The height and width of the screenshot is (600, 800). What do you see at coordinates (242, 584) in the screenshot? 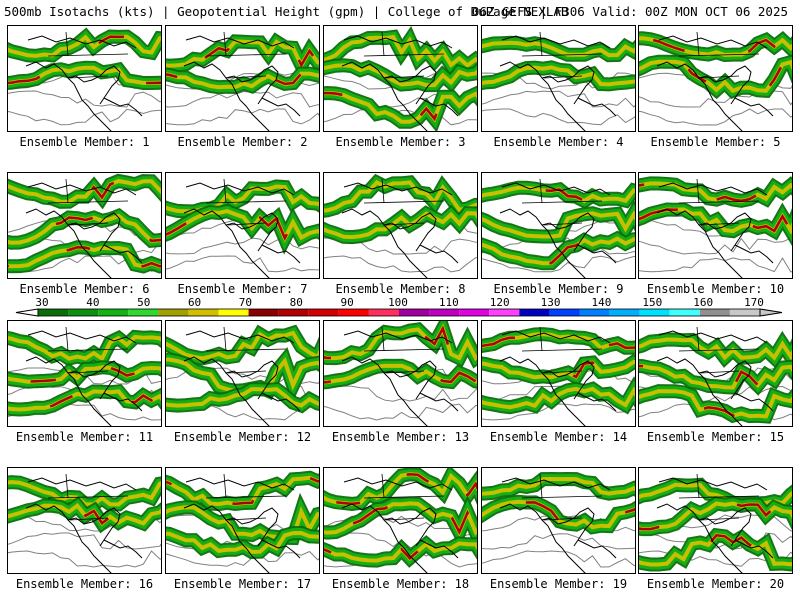
I see `ensemble-member-caption: Ensemble Member: 17` at bounding box center [242, 584].